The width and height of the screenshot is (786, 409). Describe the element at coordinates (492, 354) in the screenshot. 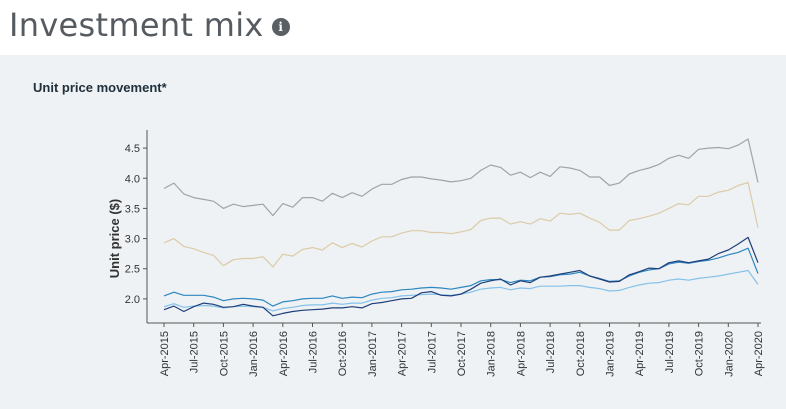

I see `x-tick-label: Jan-2018` at that location.